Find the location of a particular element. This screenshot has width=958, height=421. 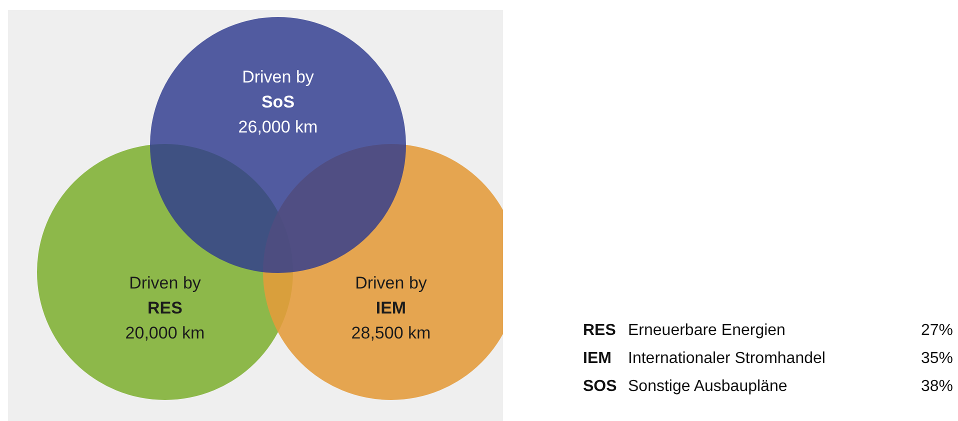

data-label: 38% is located at coordinates (936, 386).